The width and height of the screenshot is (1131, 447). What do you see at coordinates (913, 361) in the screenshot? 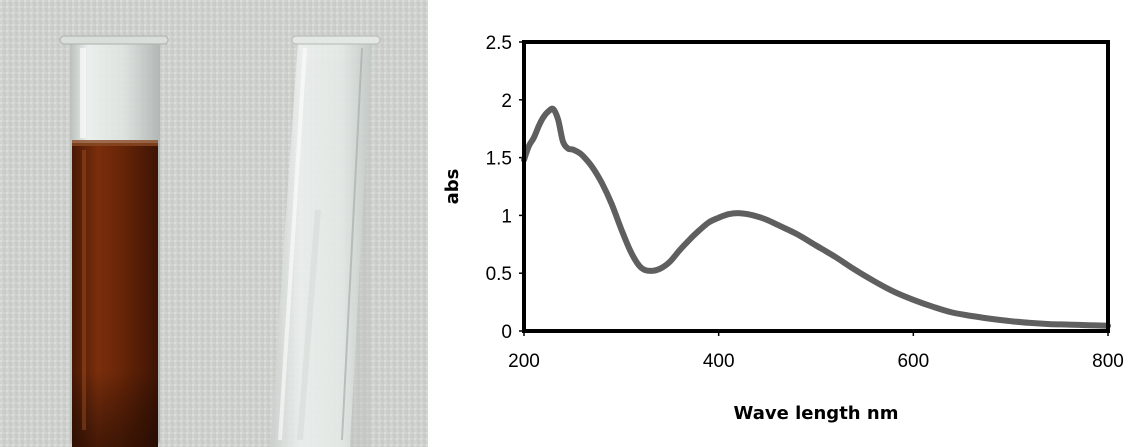
I see `x-tick-label: 600` at bounding box center [913, 361].